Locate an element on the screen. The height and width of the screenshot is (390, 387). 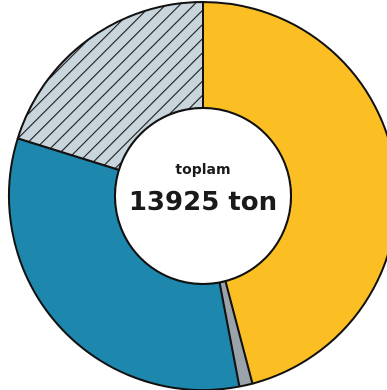
center-total-label: toplam is located at coordinates (202, 170).